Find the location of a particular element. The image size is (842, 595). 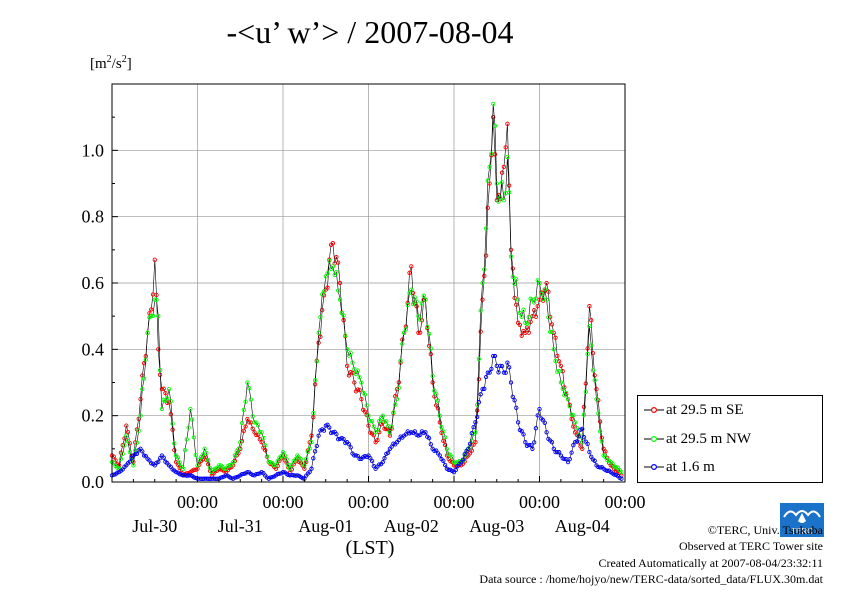

x-tick-date: Aug-03 is located at coordinates (496, 526).